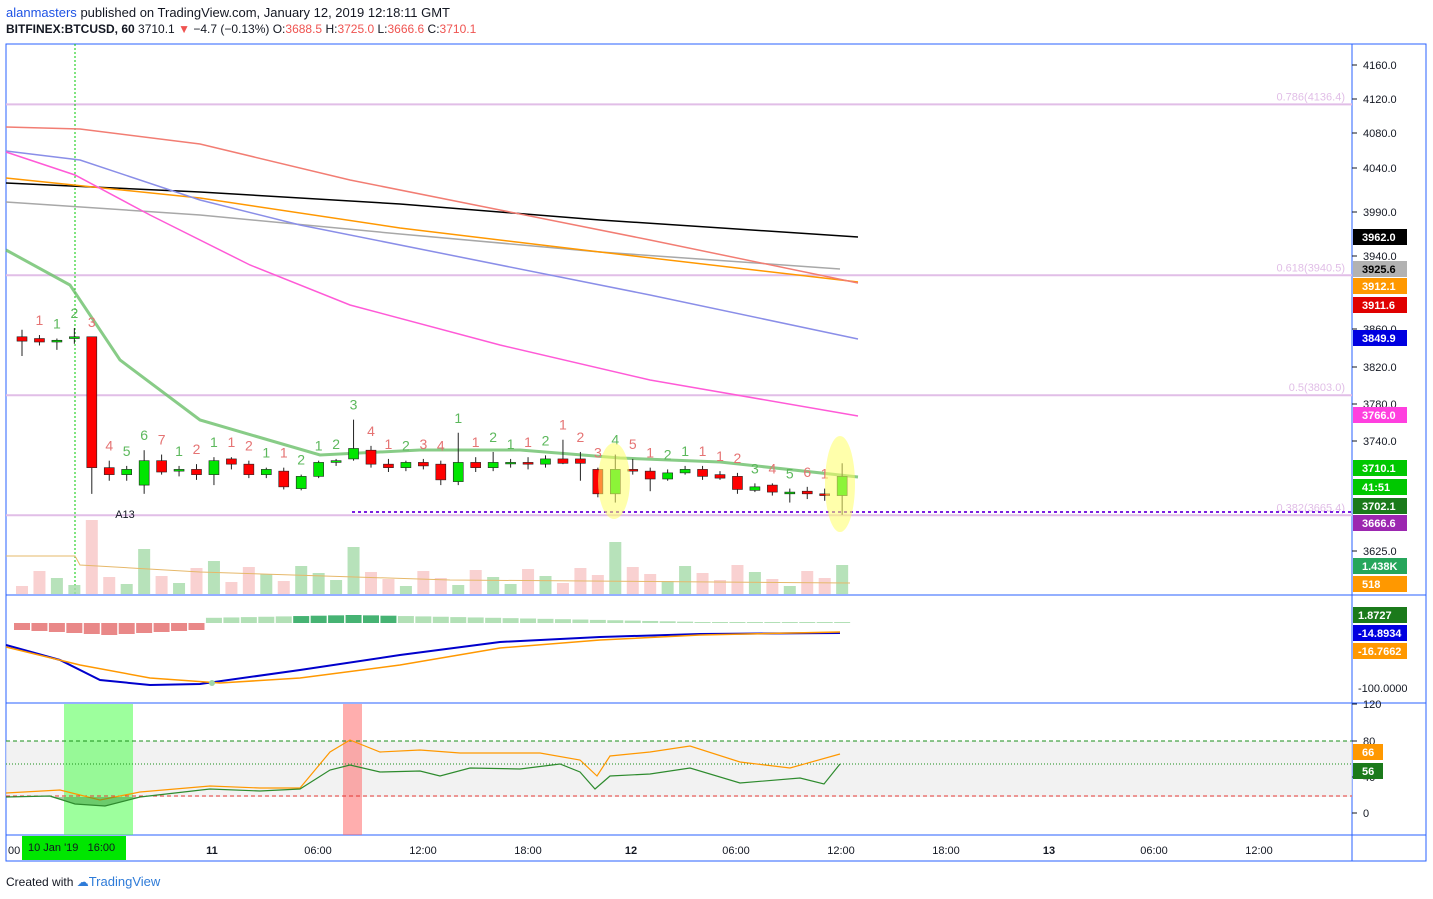 This screenshot has width=1433, height=899. Describe the element at coordinates (1380, 615) in the screenshot. I see `osc-tag-bg` at that location.